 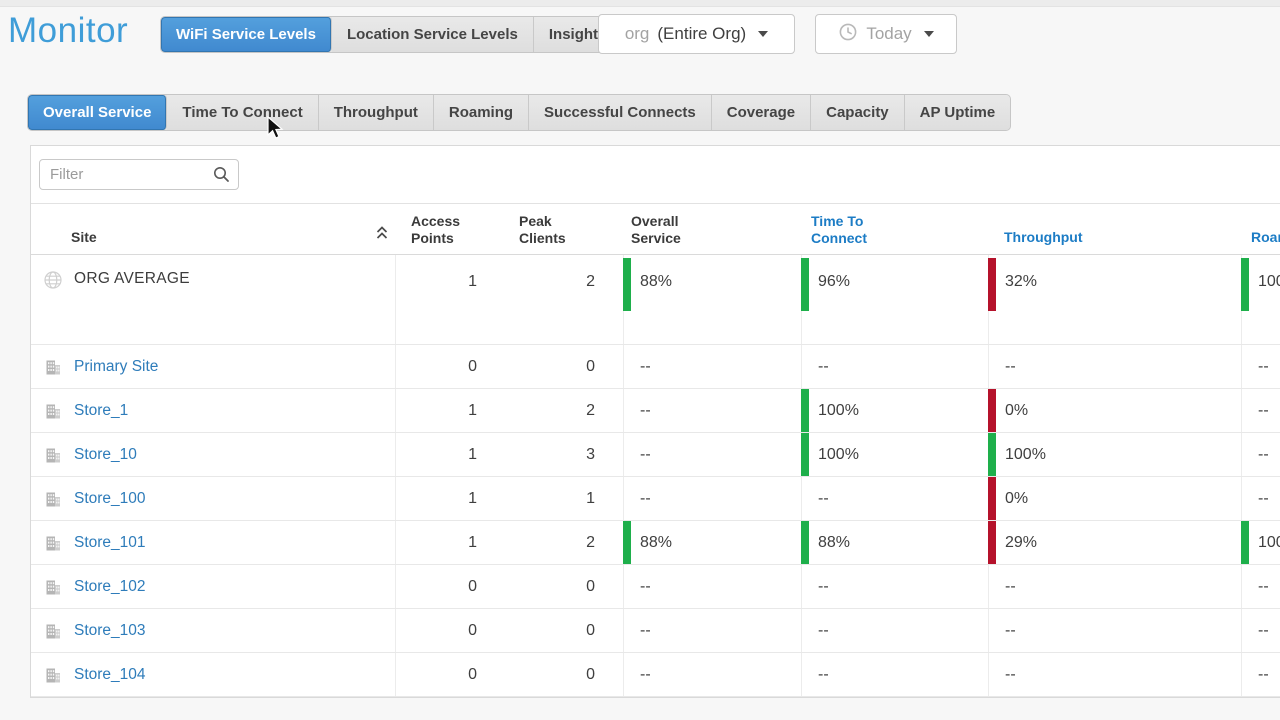 What do you see at coordinates (110, 630) in the screenshot?
I see `site-name: Store_103` at bounding box center [110, 630].